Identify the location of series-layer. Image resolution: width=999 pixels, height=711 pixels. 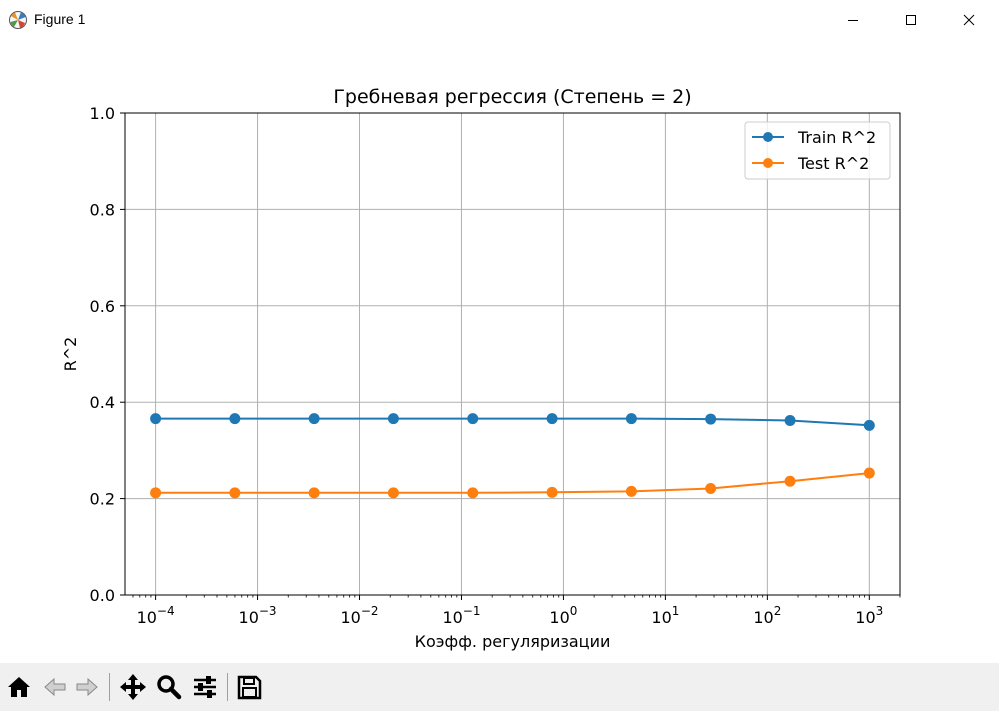
(512, 456).